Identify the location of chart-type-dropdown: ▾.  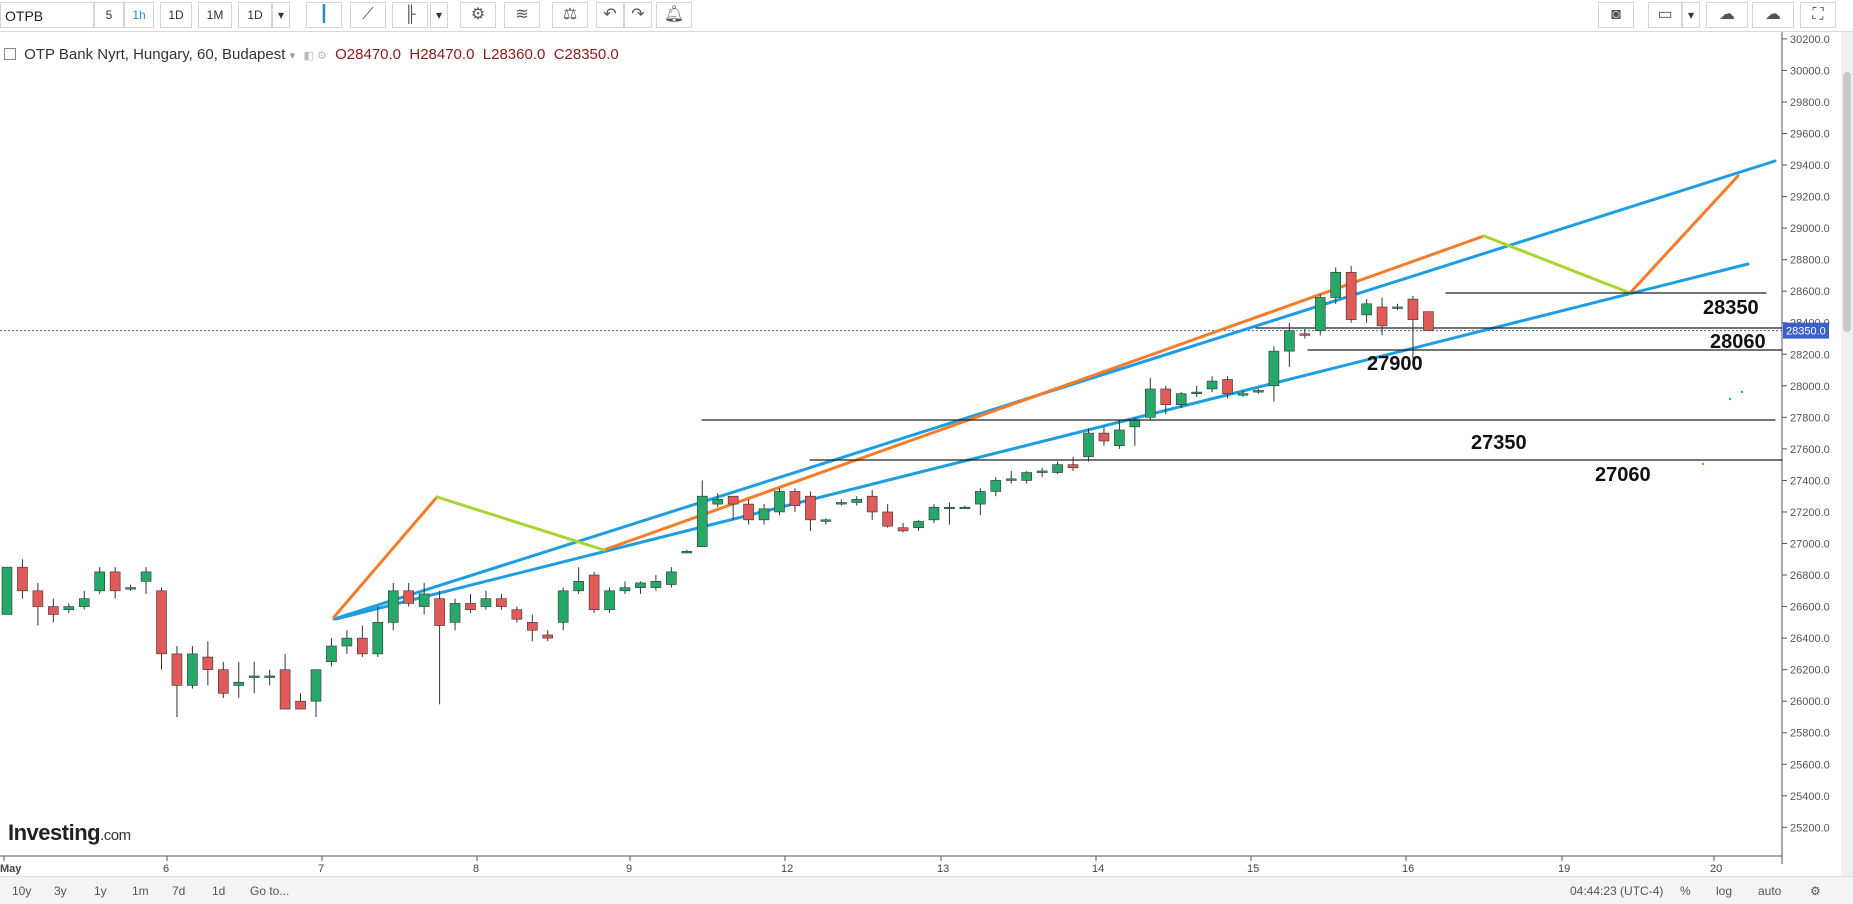
(439, 15).